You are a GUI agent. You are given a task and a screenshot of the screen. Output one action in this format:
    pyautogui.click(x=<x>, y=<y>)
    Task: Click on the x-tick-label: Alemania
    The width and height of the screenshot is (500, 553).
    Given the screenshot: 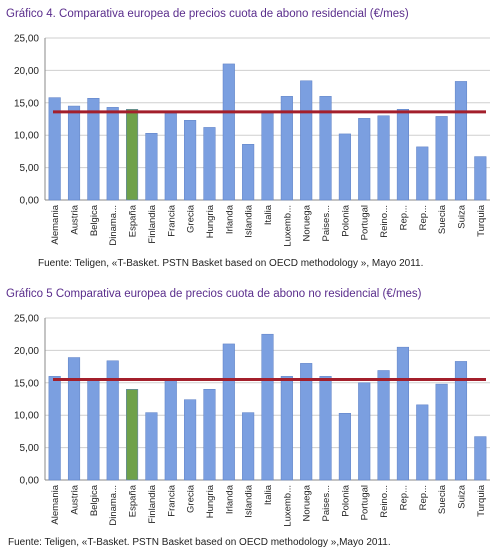 What is the action you would take?
    pyautogui.click(x=55, y=224)
    